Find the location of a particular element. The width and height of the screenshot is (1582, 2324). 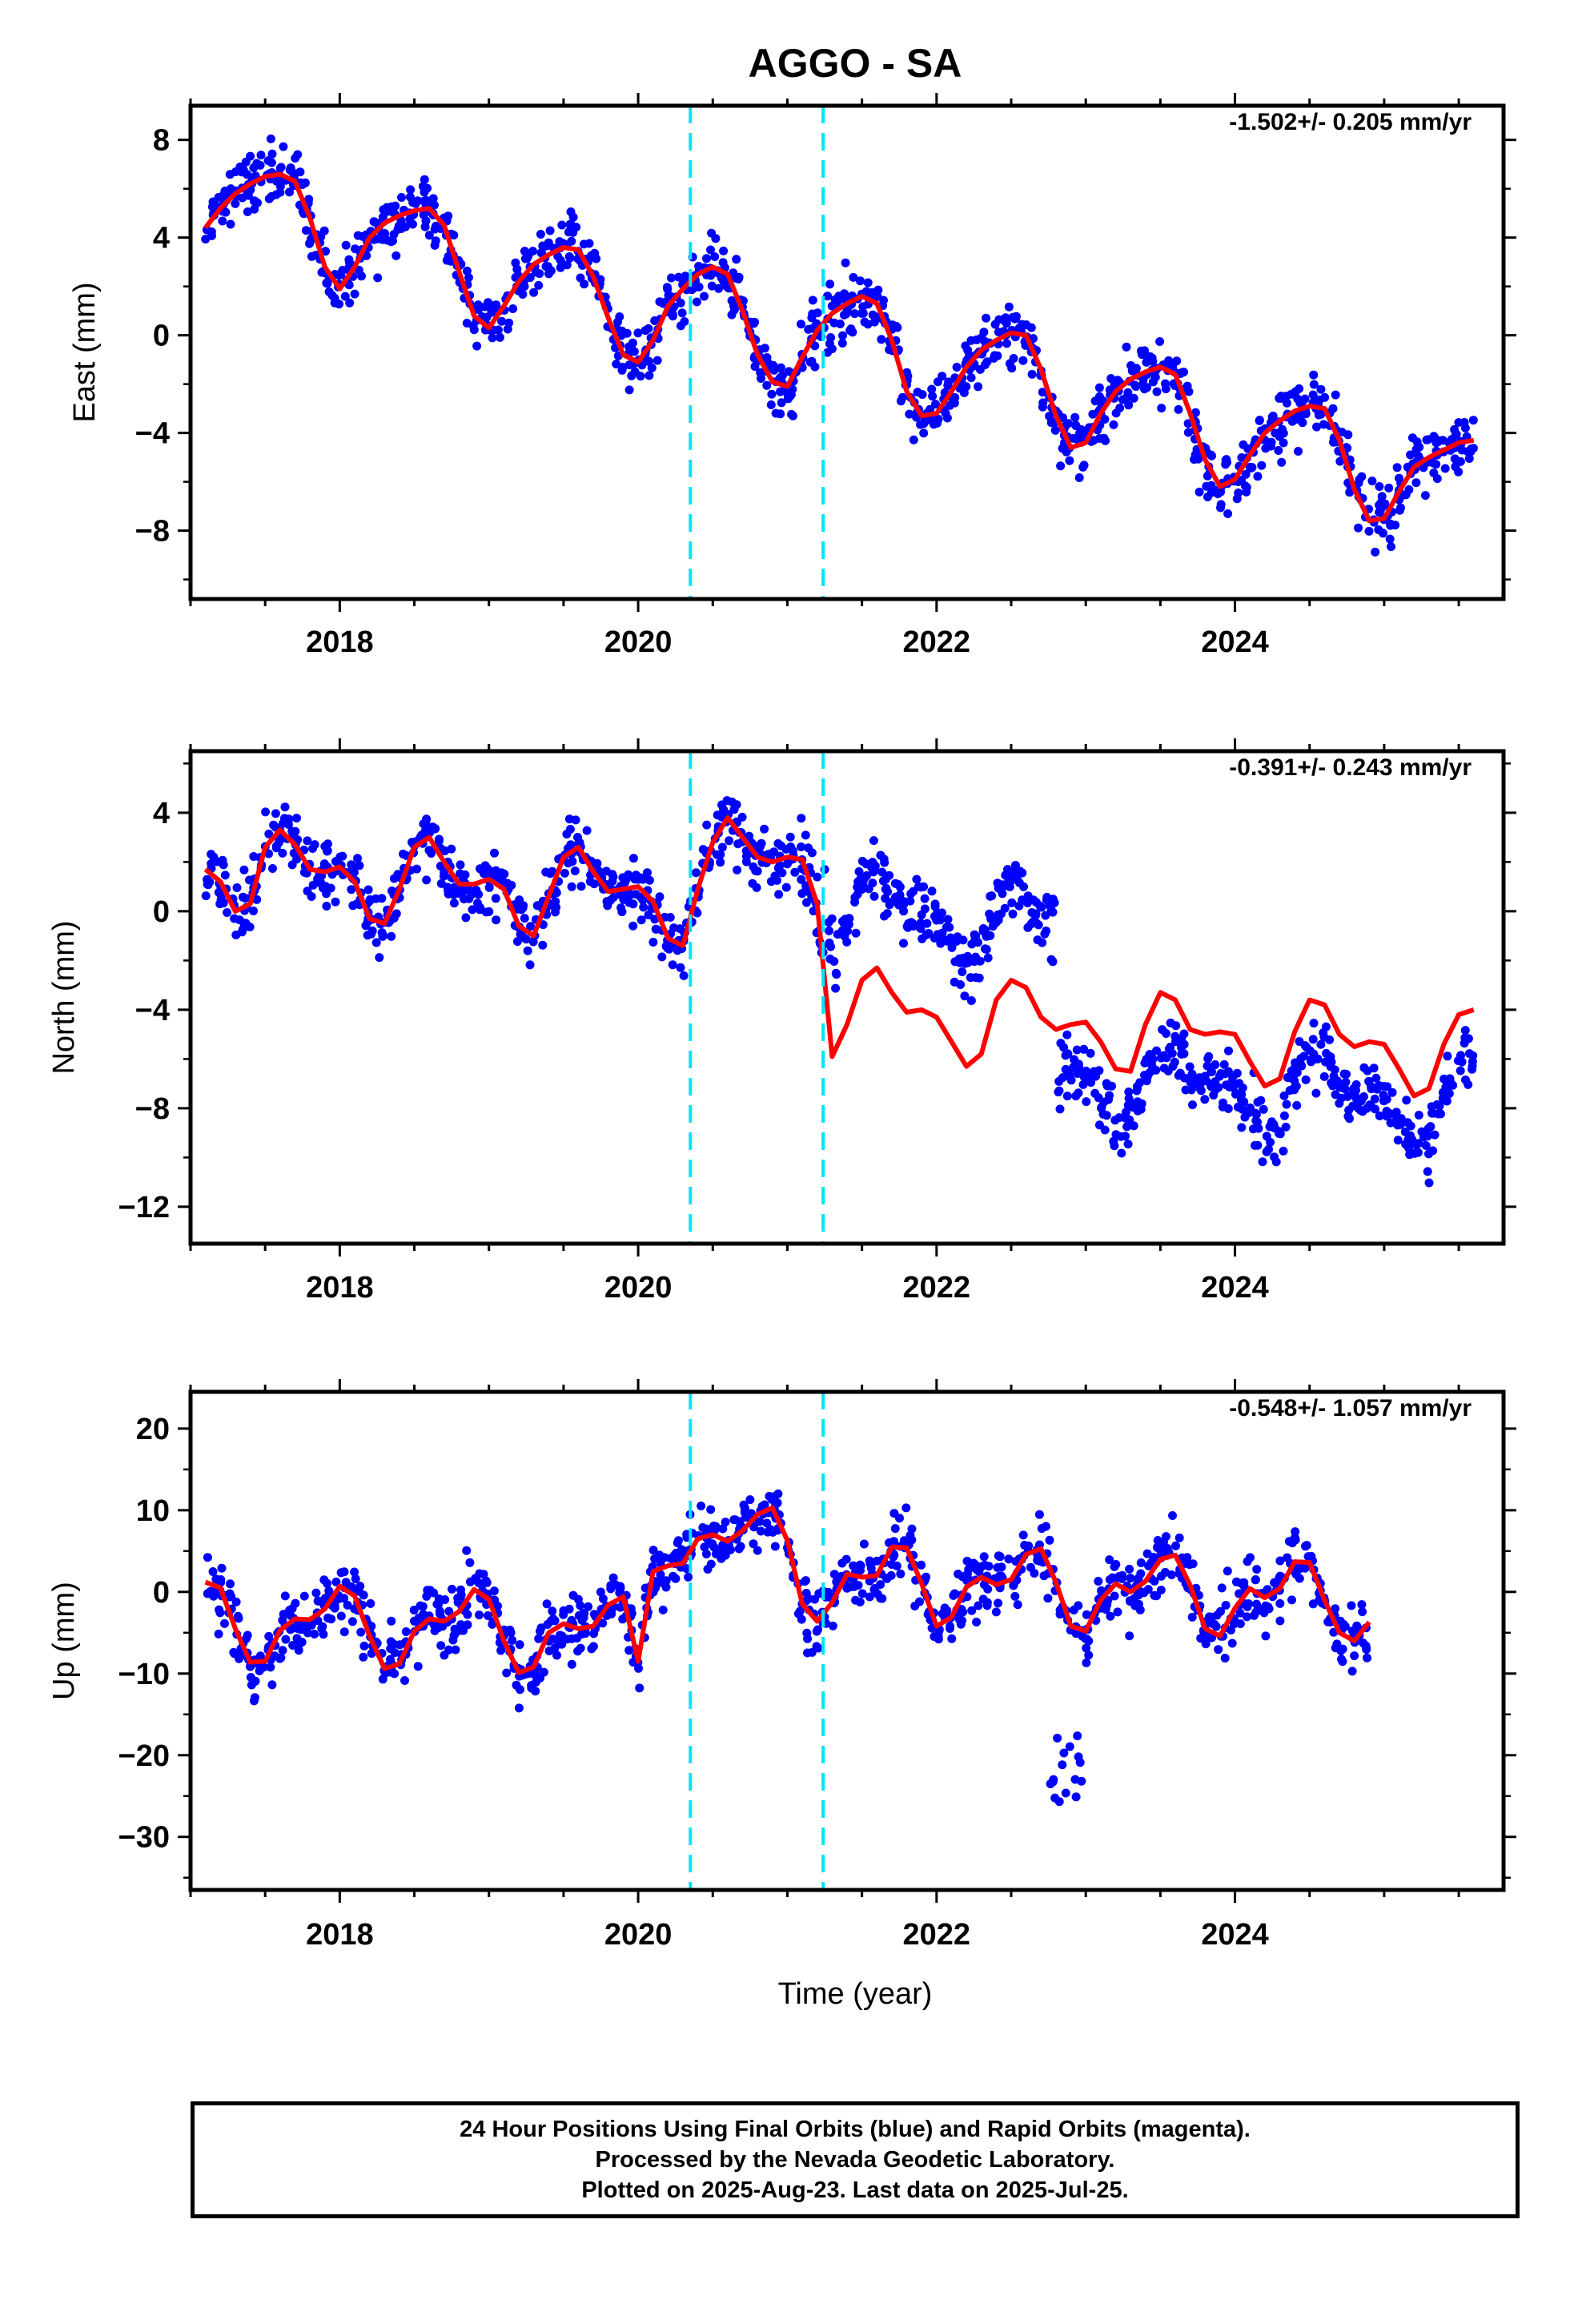

x-tick-label: 2022 is located at coordinates (937, 642).